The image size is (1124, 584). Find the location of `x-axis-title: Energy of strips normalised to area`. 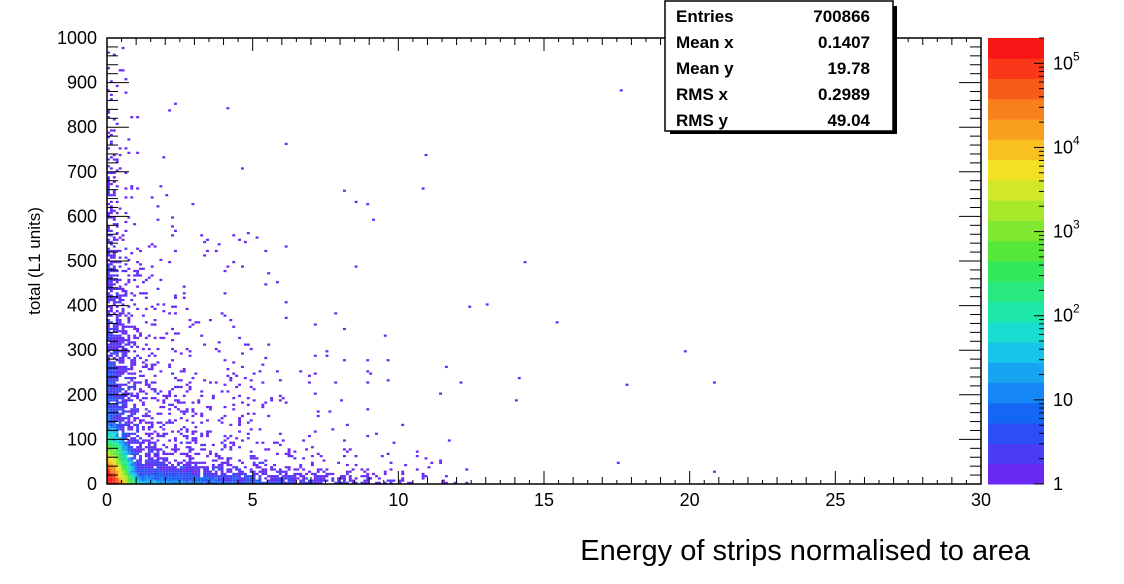

x-axis-title: Energy of strips normalised to area is located at coordinates (805, 551).